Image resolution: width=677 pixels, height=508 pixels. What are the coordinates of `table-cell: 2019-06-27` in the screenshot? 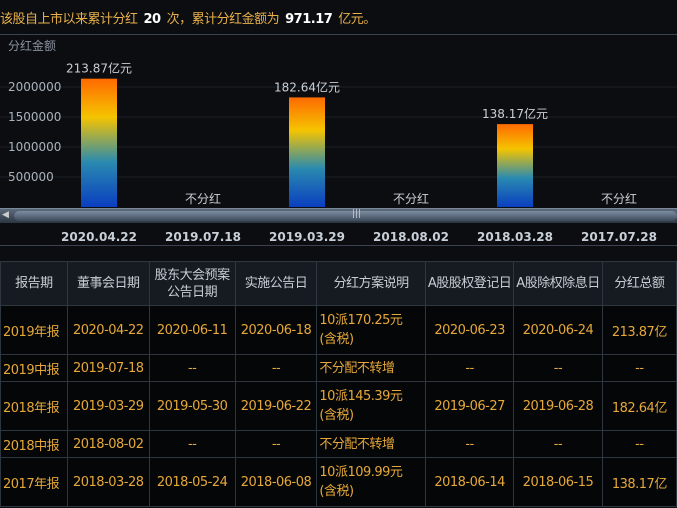 It's located at (469, 406).